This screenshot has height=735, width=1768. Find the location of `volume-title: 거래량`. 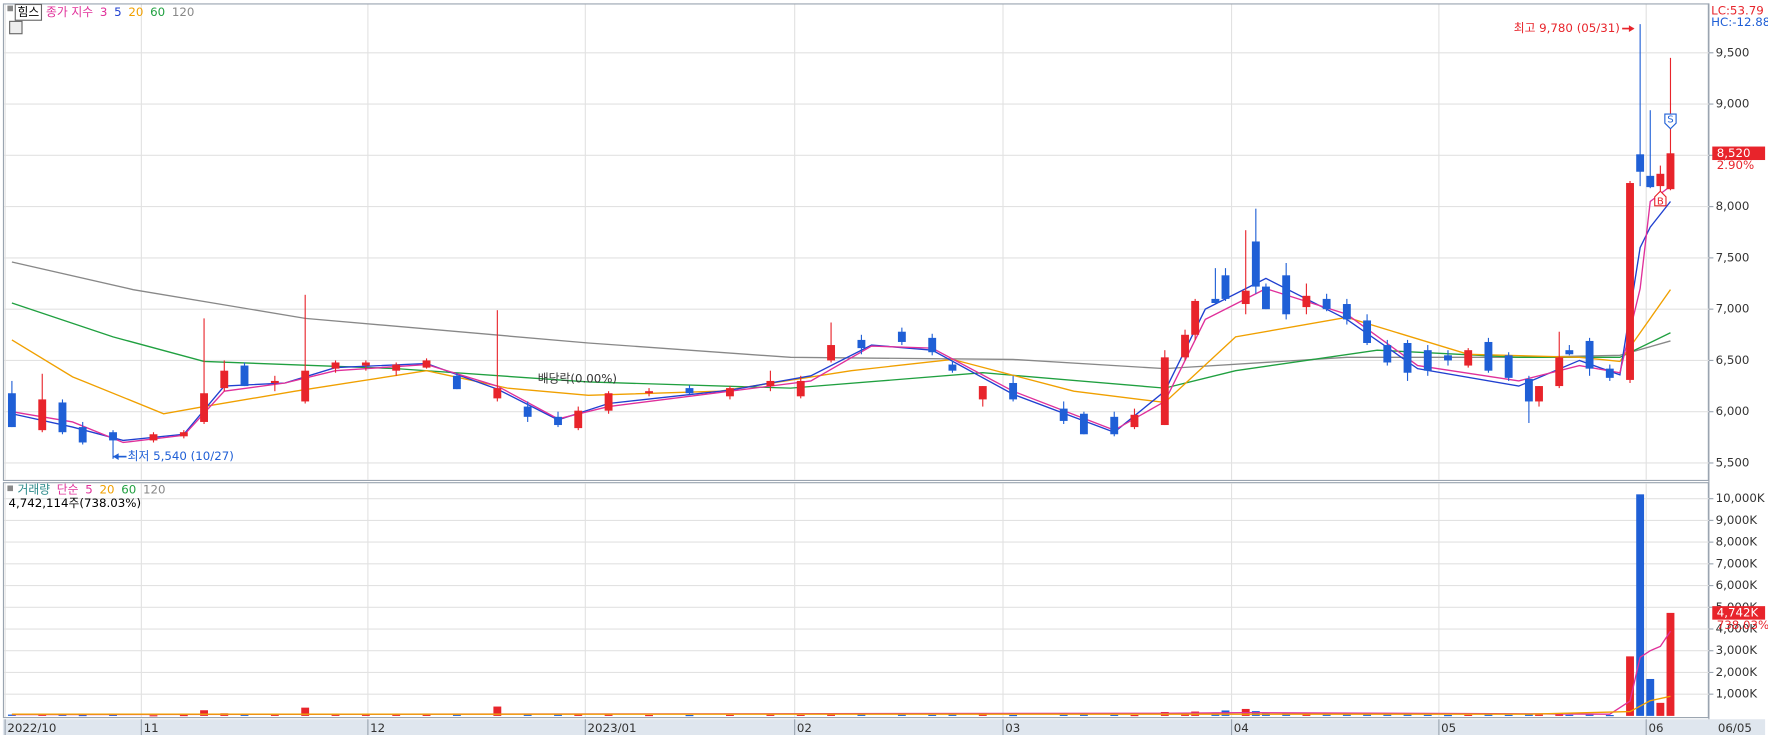

volume-title: 거래량 is located at coordinates (34, 489).